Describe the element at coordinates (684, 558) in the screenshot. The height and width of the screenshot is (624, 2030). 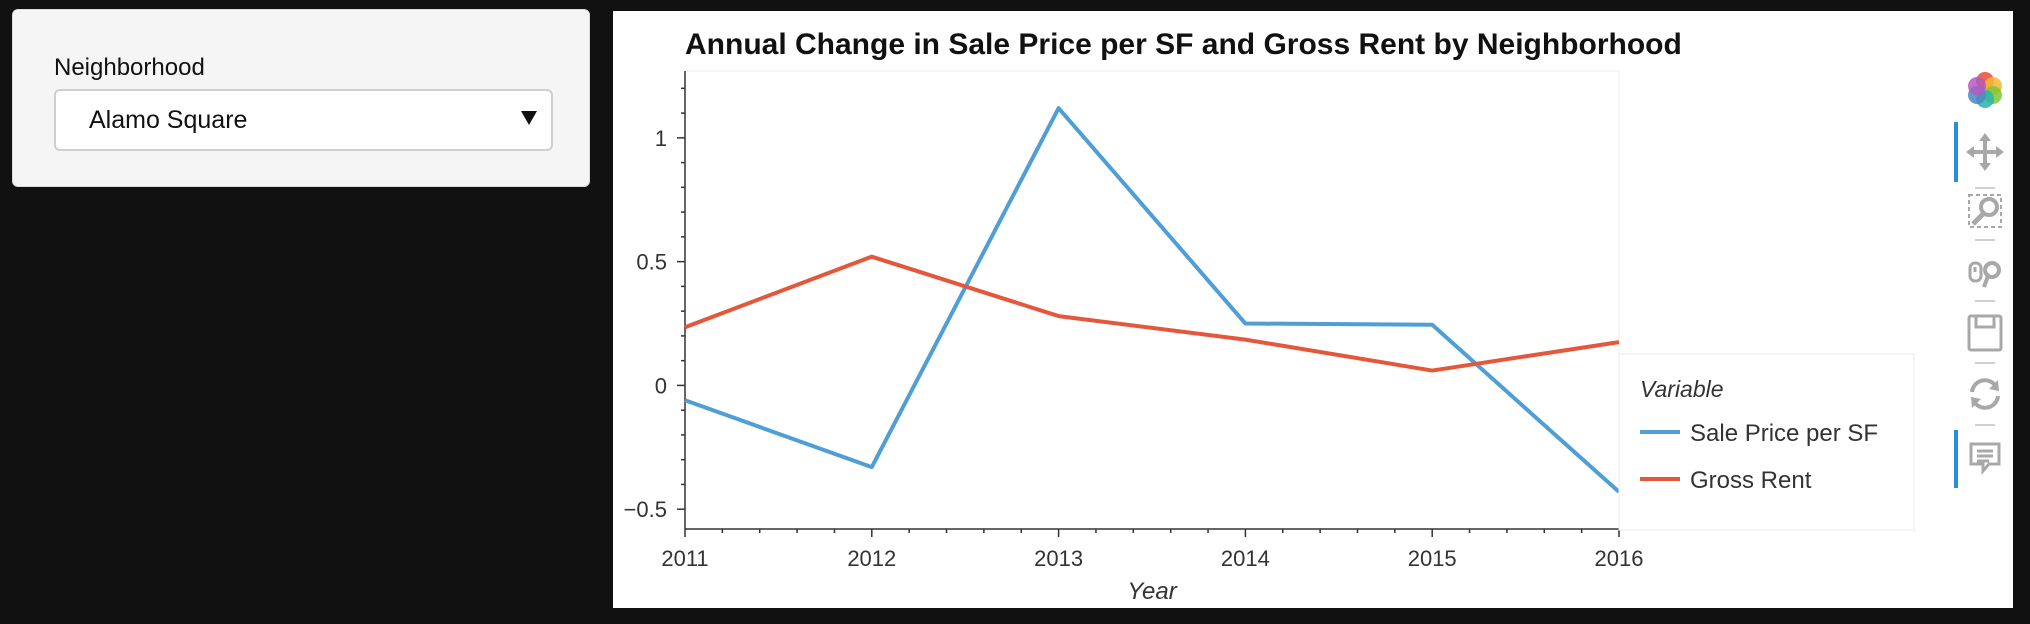
I see `x-tick-label: 2011` at that location.